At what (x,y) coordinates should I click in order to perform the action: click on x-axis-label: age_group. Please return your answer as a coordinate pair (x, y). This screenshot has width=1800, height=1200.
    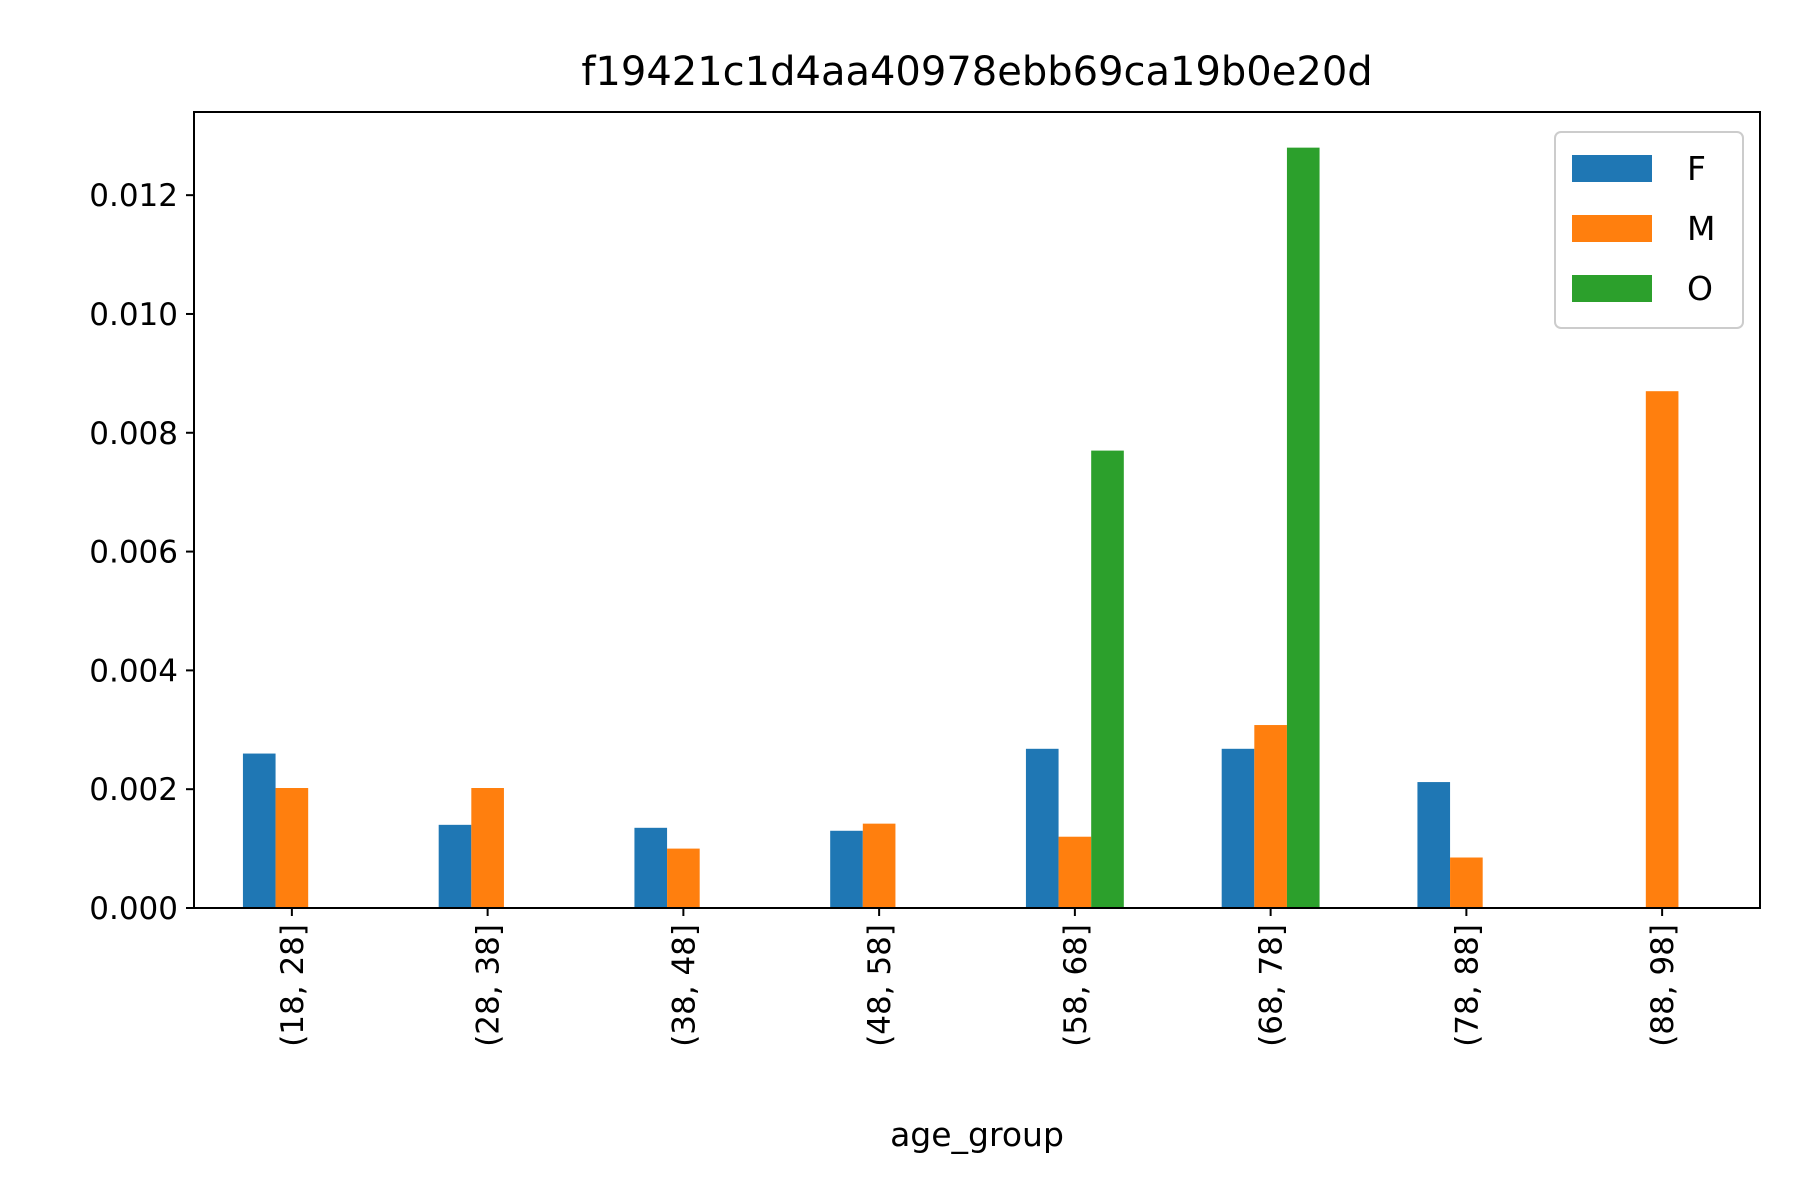
    Looking at the image, I should click on (977, 1134).